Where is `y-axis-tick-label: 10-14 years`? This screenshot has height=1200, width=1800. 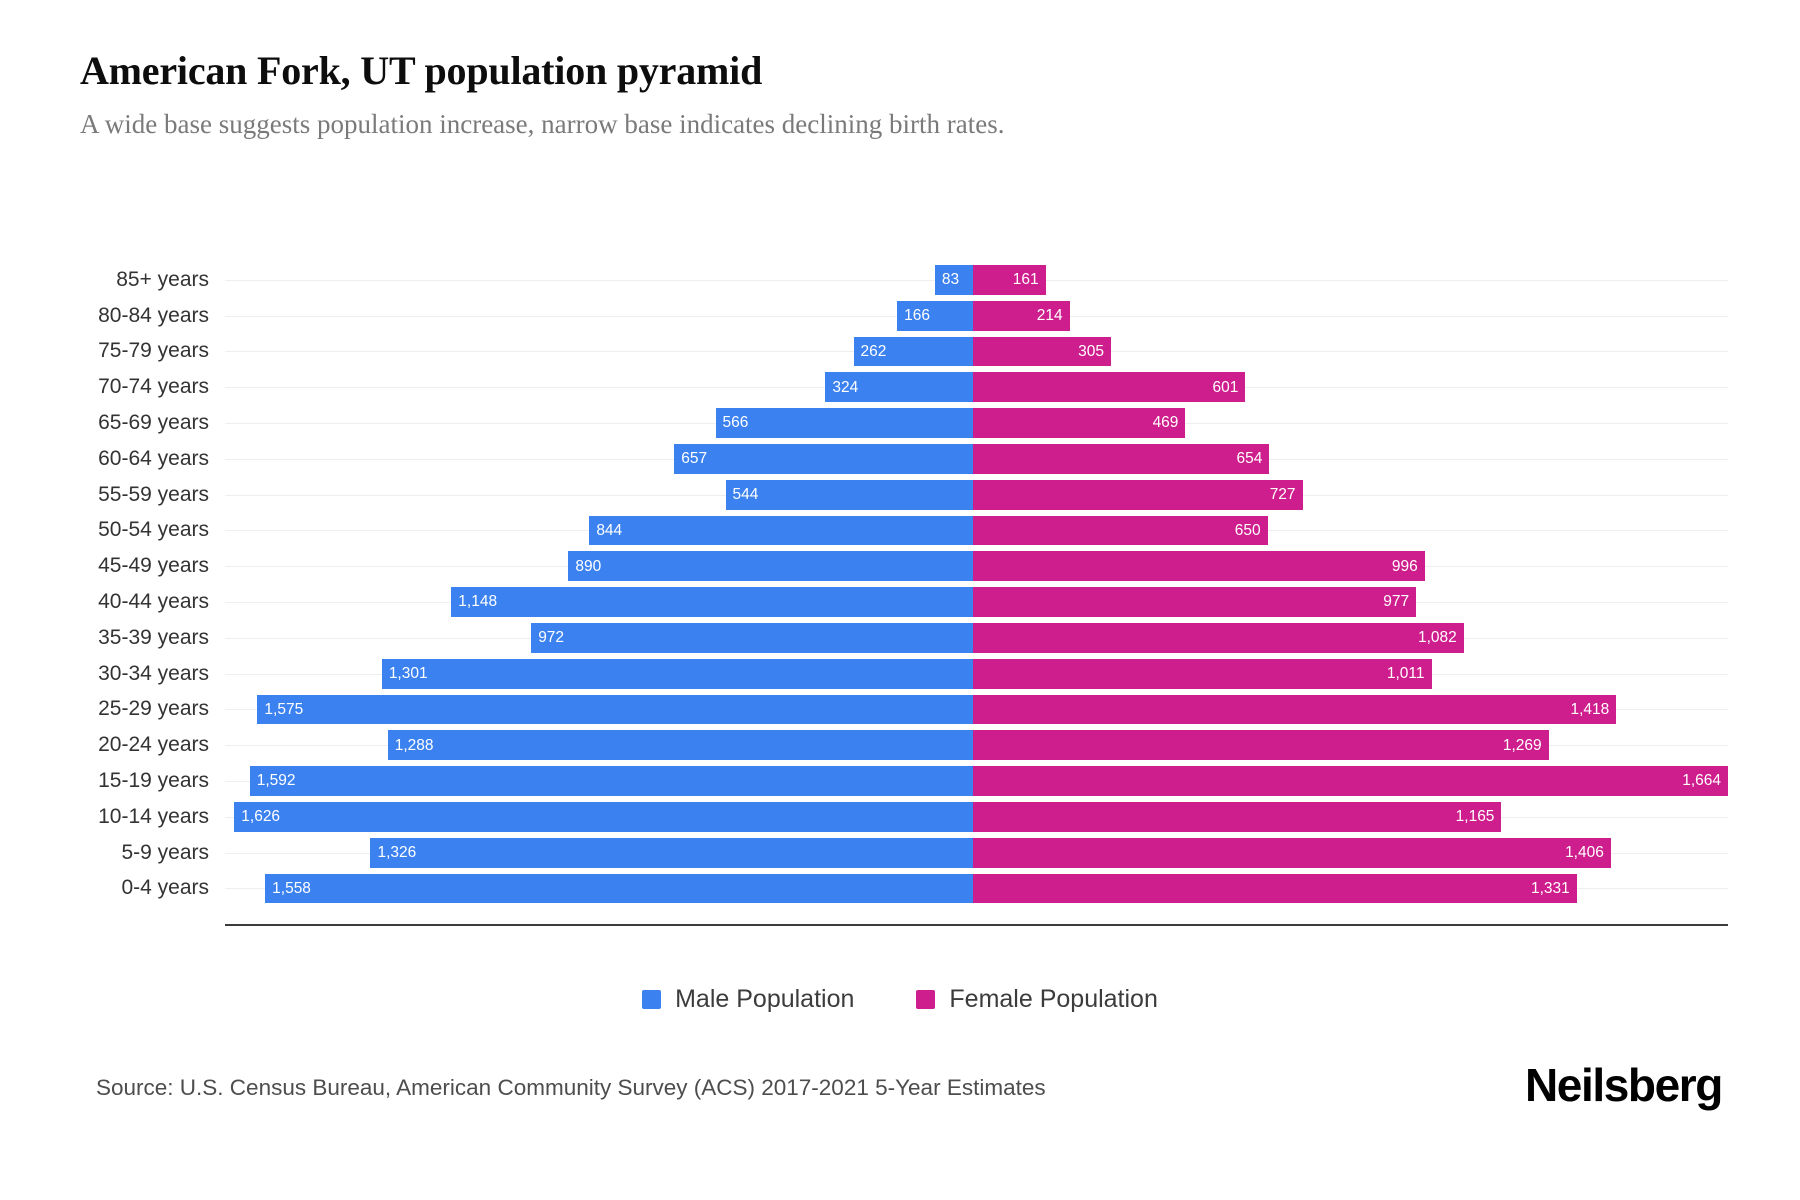
y-axis-tick-label: 10-14 years is located at coordinates (153, 816).